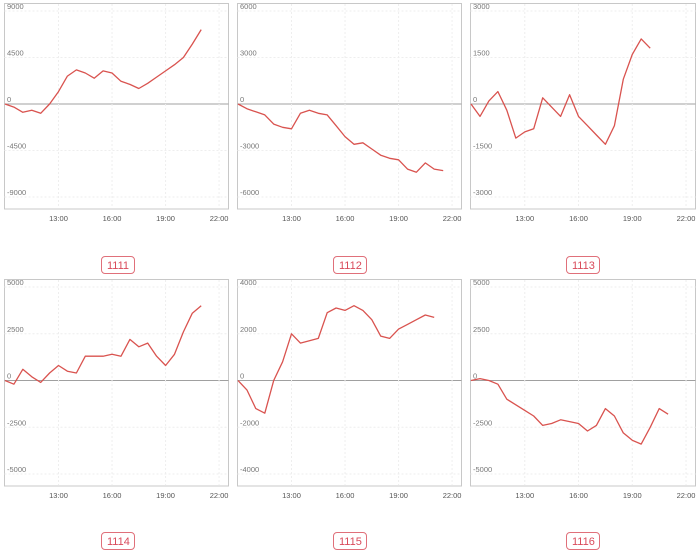  What do you see at coordinates (249, 469) in the screenshot?
I see `y-tick-label: -4000` at bounding box center [249, 469].